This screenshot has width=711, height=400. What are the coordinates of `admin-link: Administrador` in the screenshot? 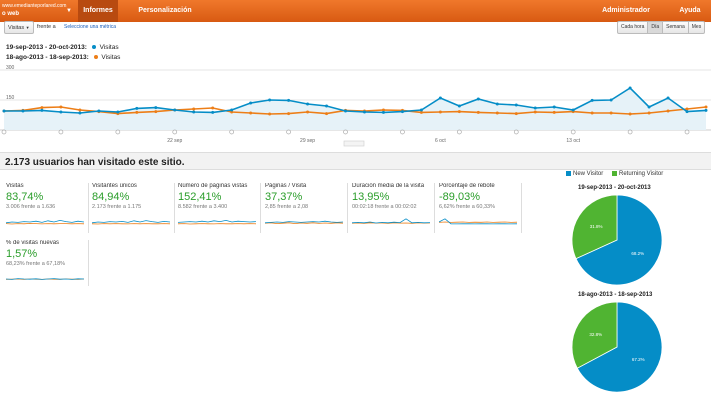 It's located at (626, 10).